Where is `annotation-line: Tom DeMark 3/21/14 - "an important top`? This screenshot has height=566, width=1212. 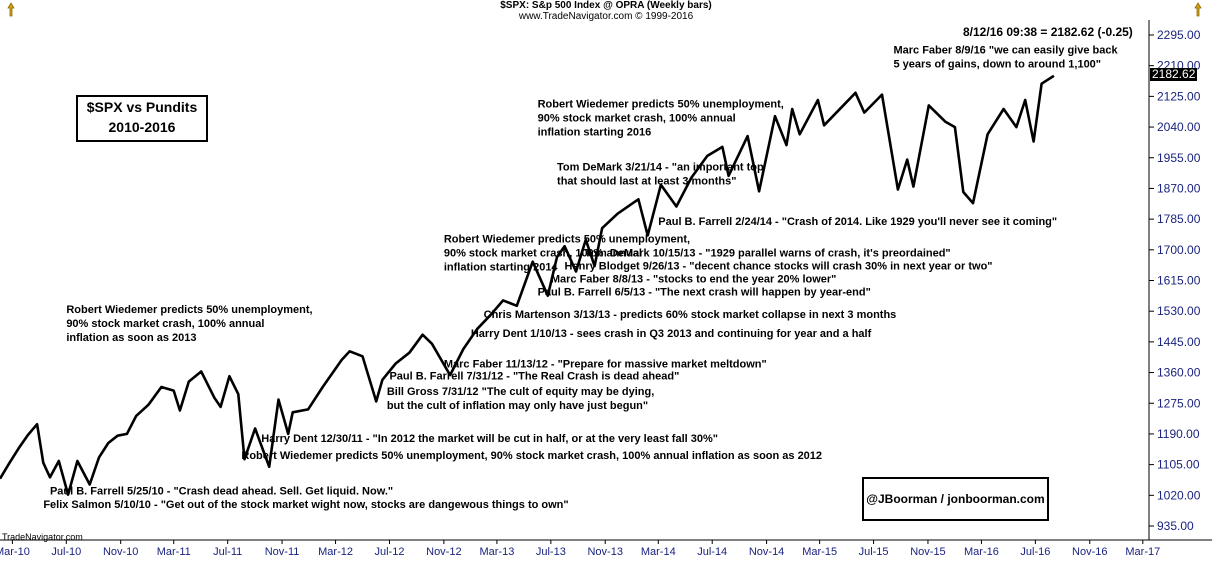
annotation-line: Tom DeMark 3/21/14 - "an important top is located at coordinates (660, 168).